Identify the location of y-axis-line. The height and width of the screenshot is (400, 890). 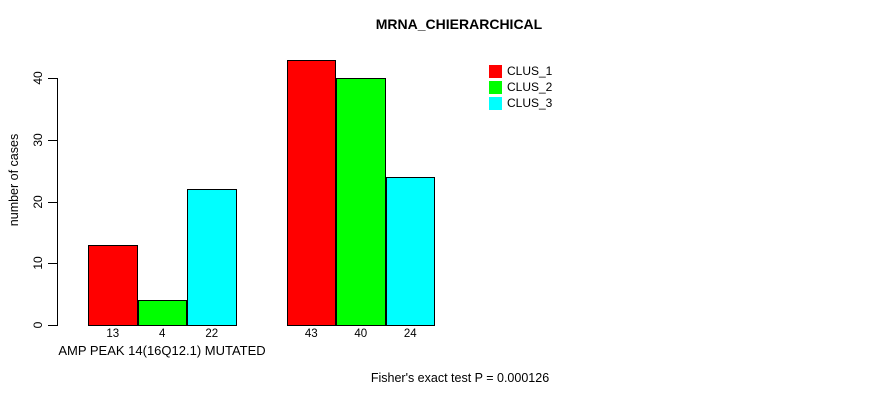
(57, 202).